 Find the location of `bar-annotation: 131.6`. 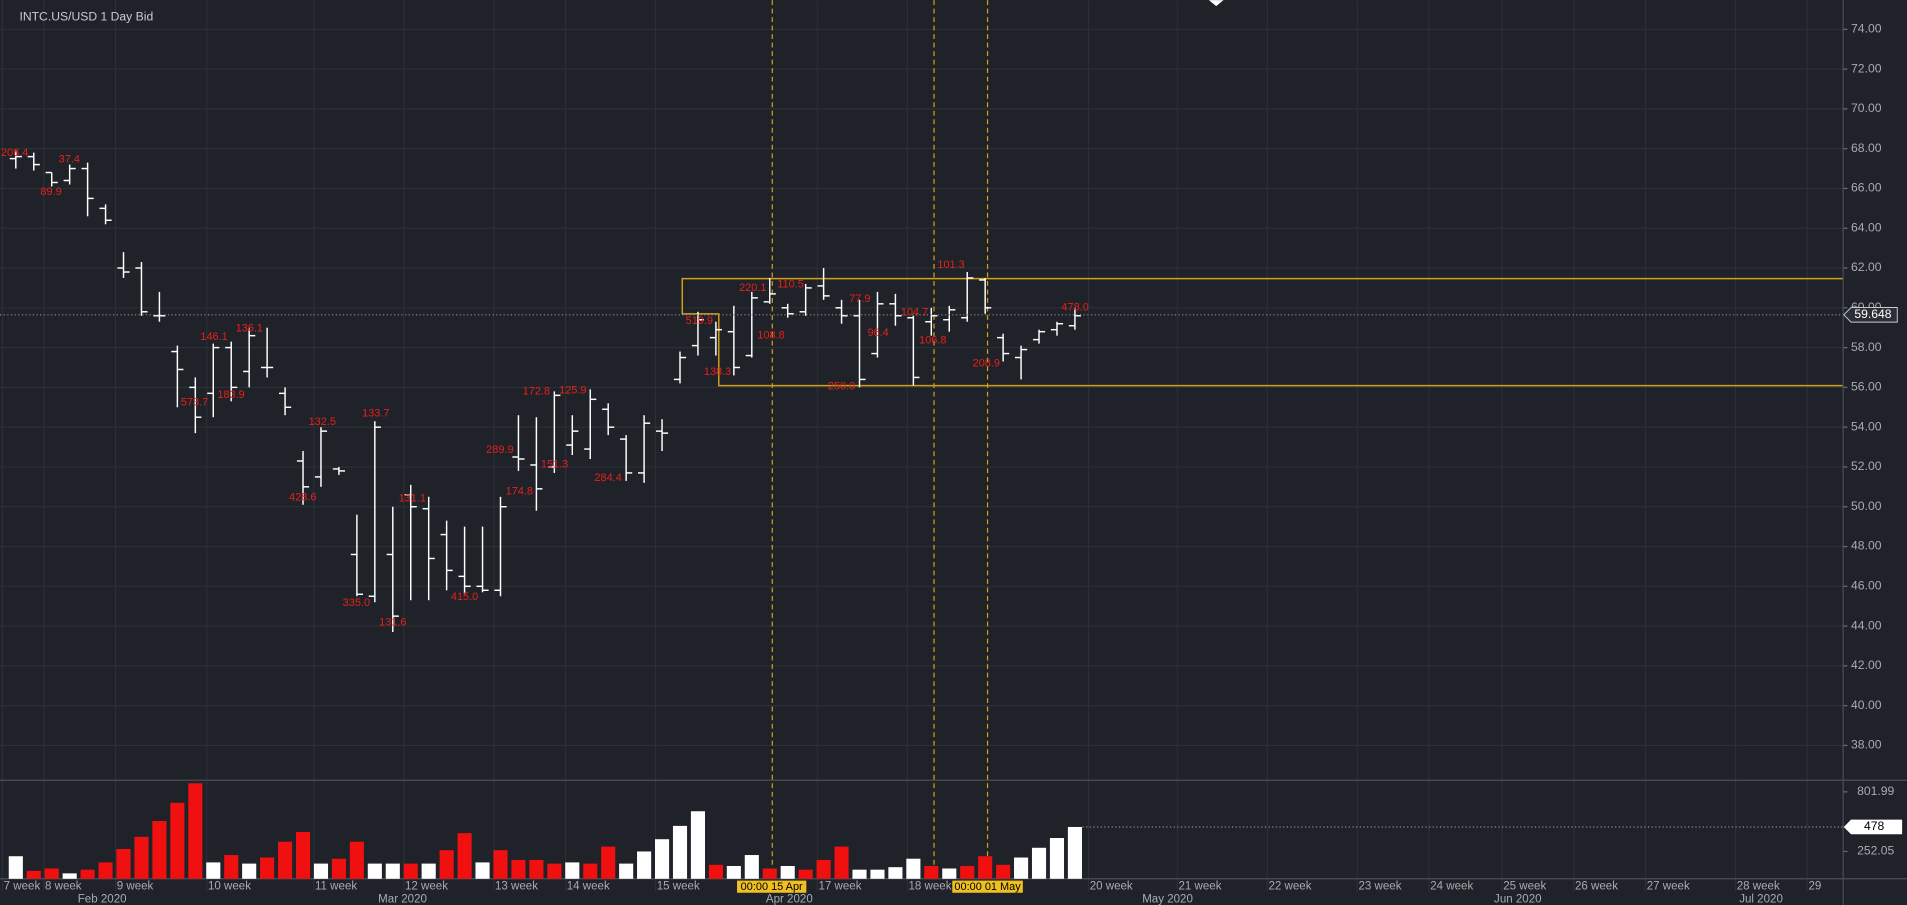

bar-annotation: 131.6 is located at coordinates (392, 623).